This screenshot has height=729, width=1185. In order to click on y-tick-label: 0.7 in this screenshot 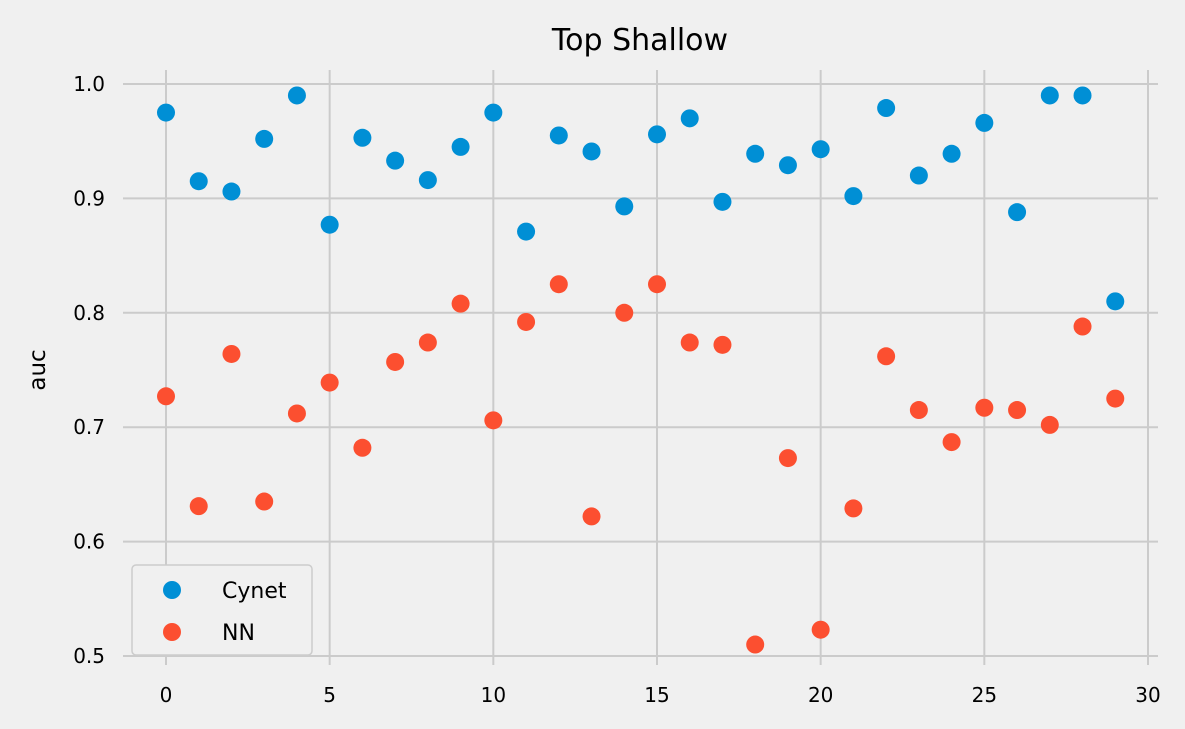, I will do `click(89, 427)`.